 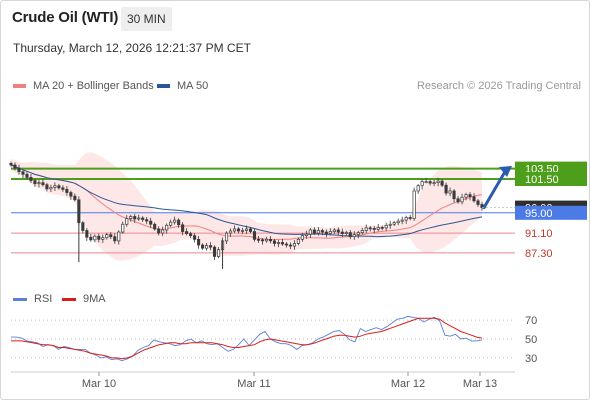 What do you see at coordinates (539, 234) in the screenshot?
I see `level-label-91.10: 91.10` at bounding box center [539, 234].